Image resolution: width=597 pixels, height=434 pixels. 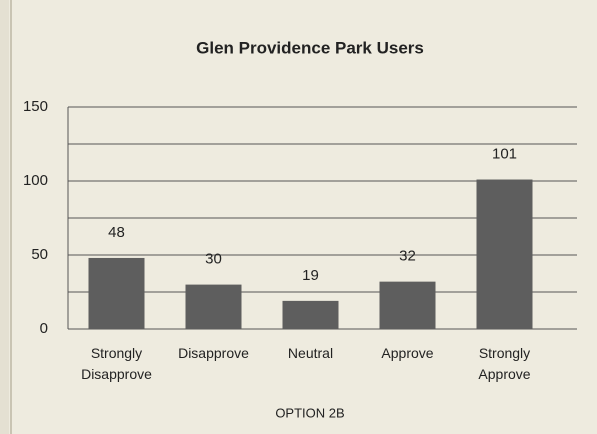 What do you see at coordinates (310, 47) in the screenshot?
I see `chart-title: Glen Providence Park Users` at bounding box center [310, 47].